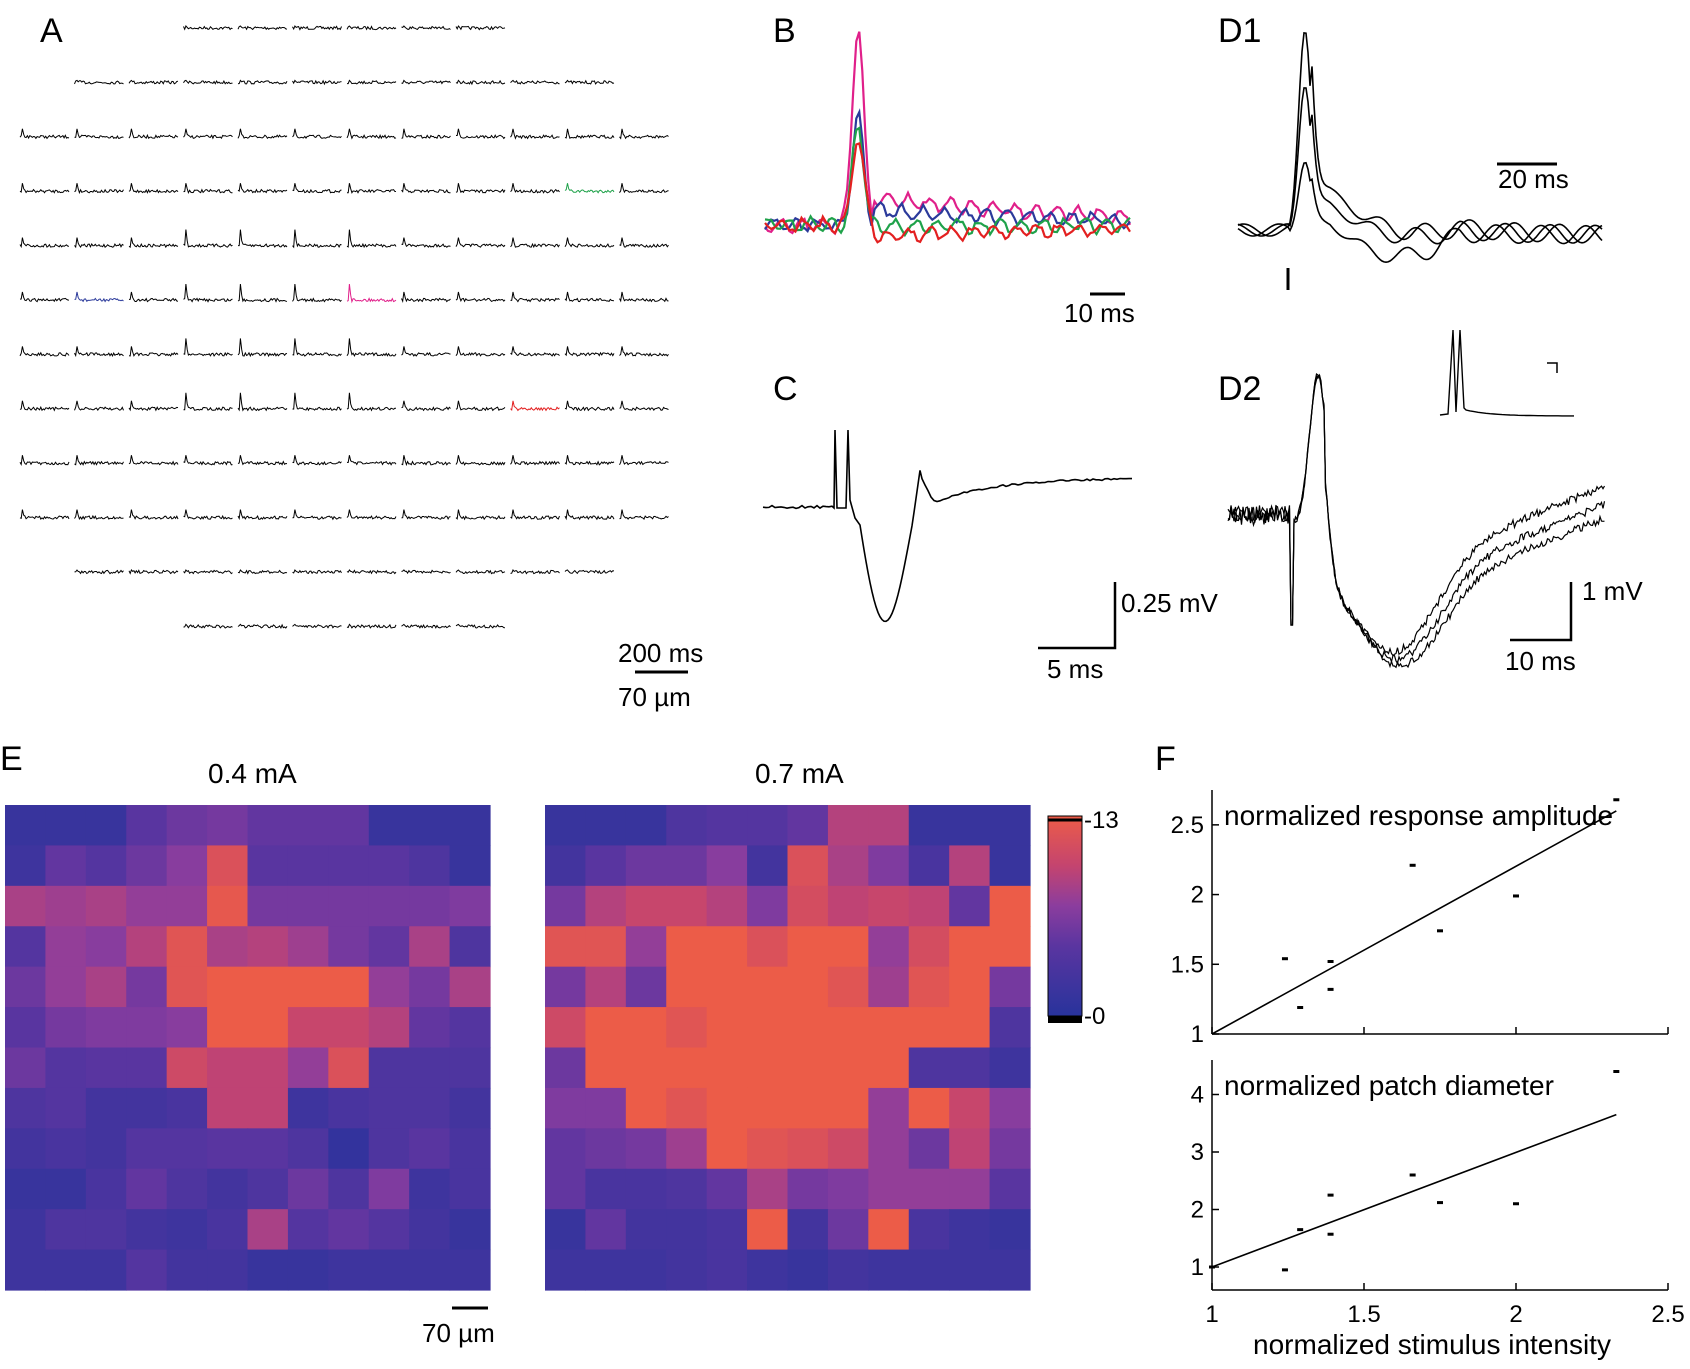 The image size is (1690, 1369). Describe the element at coordinates (654, 697) in the screenshot. I see `panel-a-space-scale-label: 70 µm` at that location.